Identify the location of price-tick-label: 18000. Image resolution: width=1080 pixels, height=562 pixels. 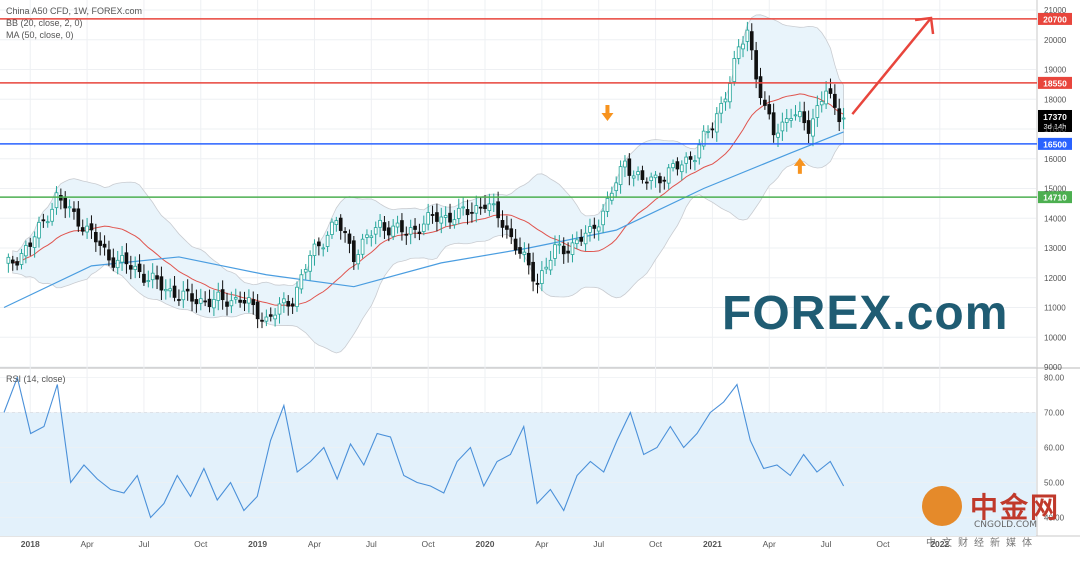
(1055, 99).